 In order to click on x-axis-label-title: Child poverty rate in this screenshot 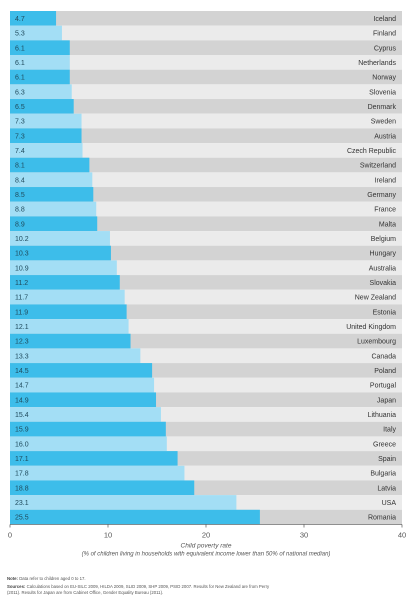, I will do `click(206, 545)`.